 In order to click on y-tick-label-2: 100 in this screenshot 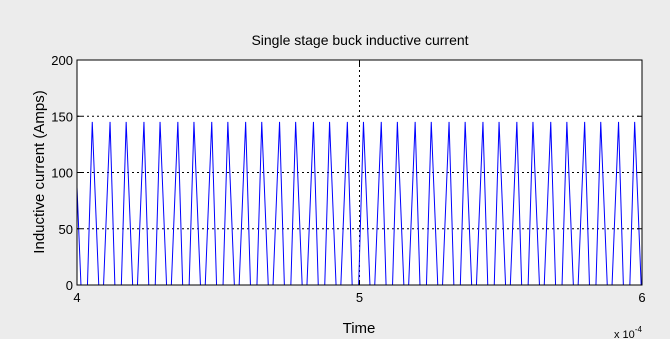, I will do `click(62, 173)`.